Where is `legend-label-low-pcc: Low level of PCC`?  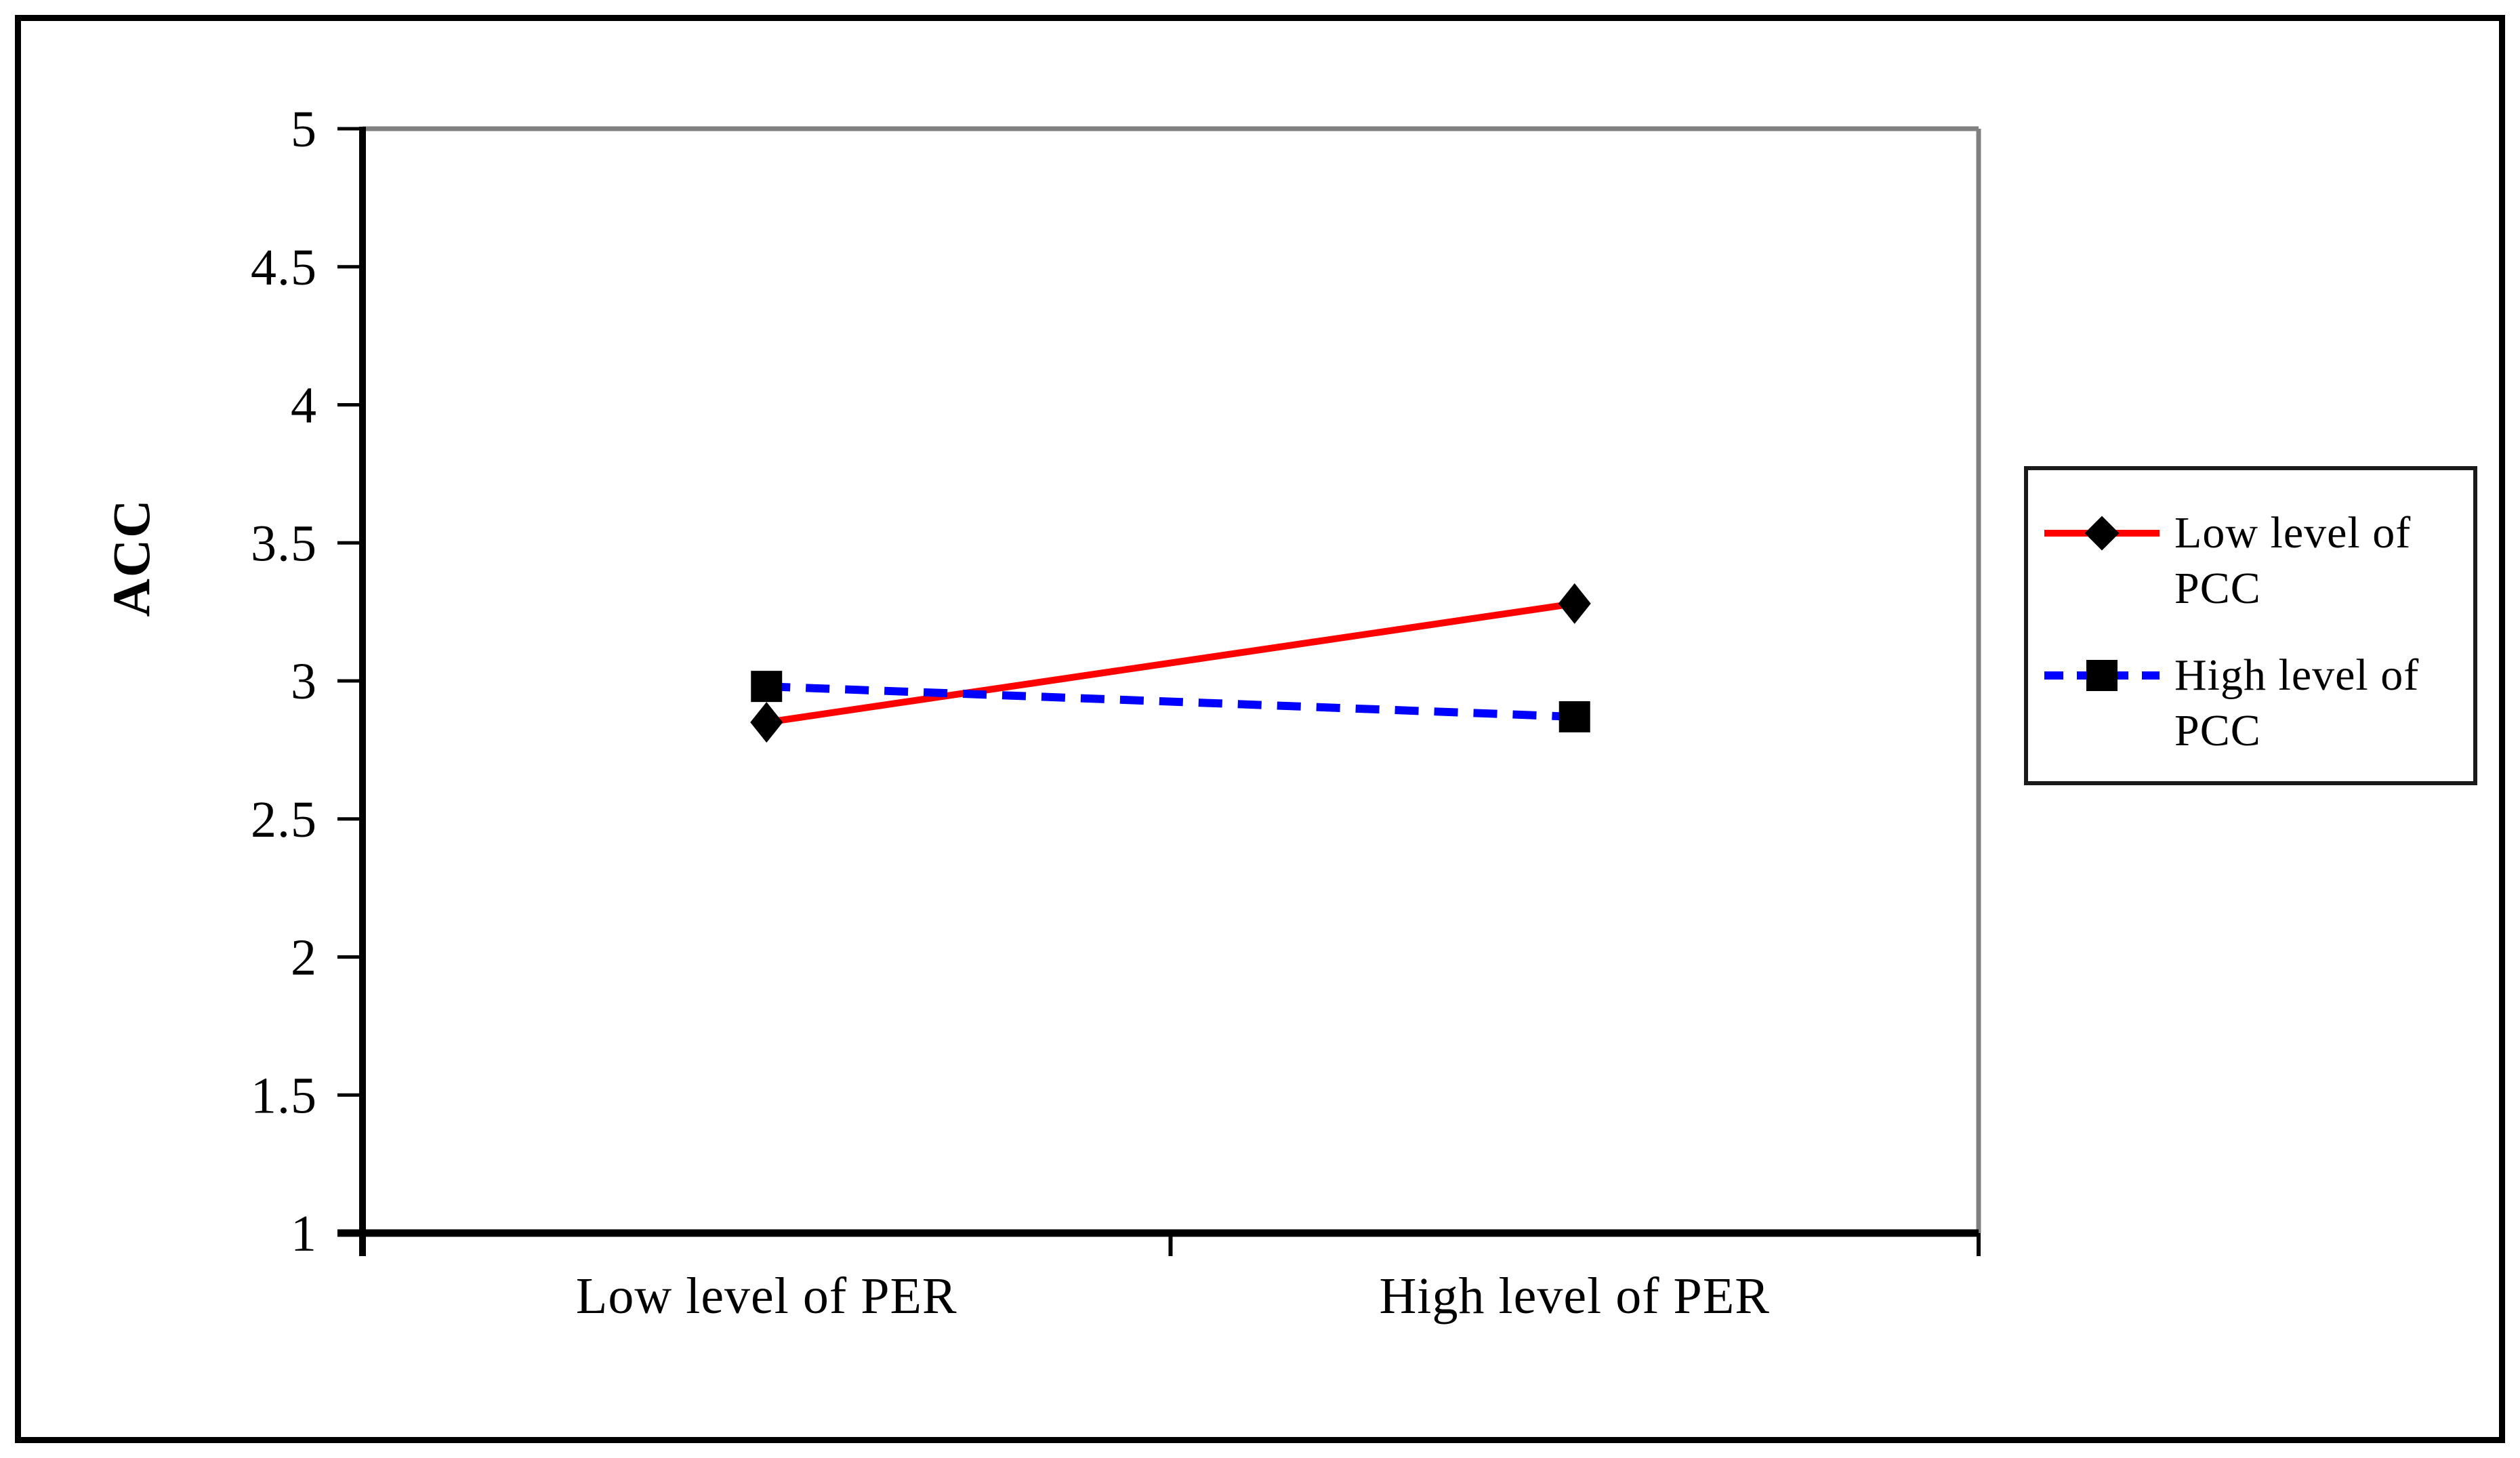 legend-label-low-pcc: Low level of PCC is located at coordinates (2293, 560).